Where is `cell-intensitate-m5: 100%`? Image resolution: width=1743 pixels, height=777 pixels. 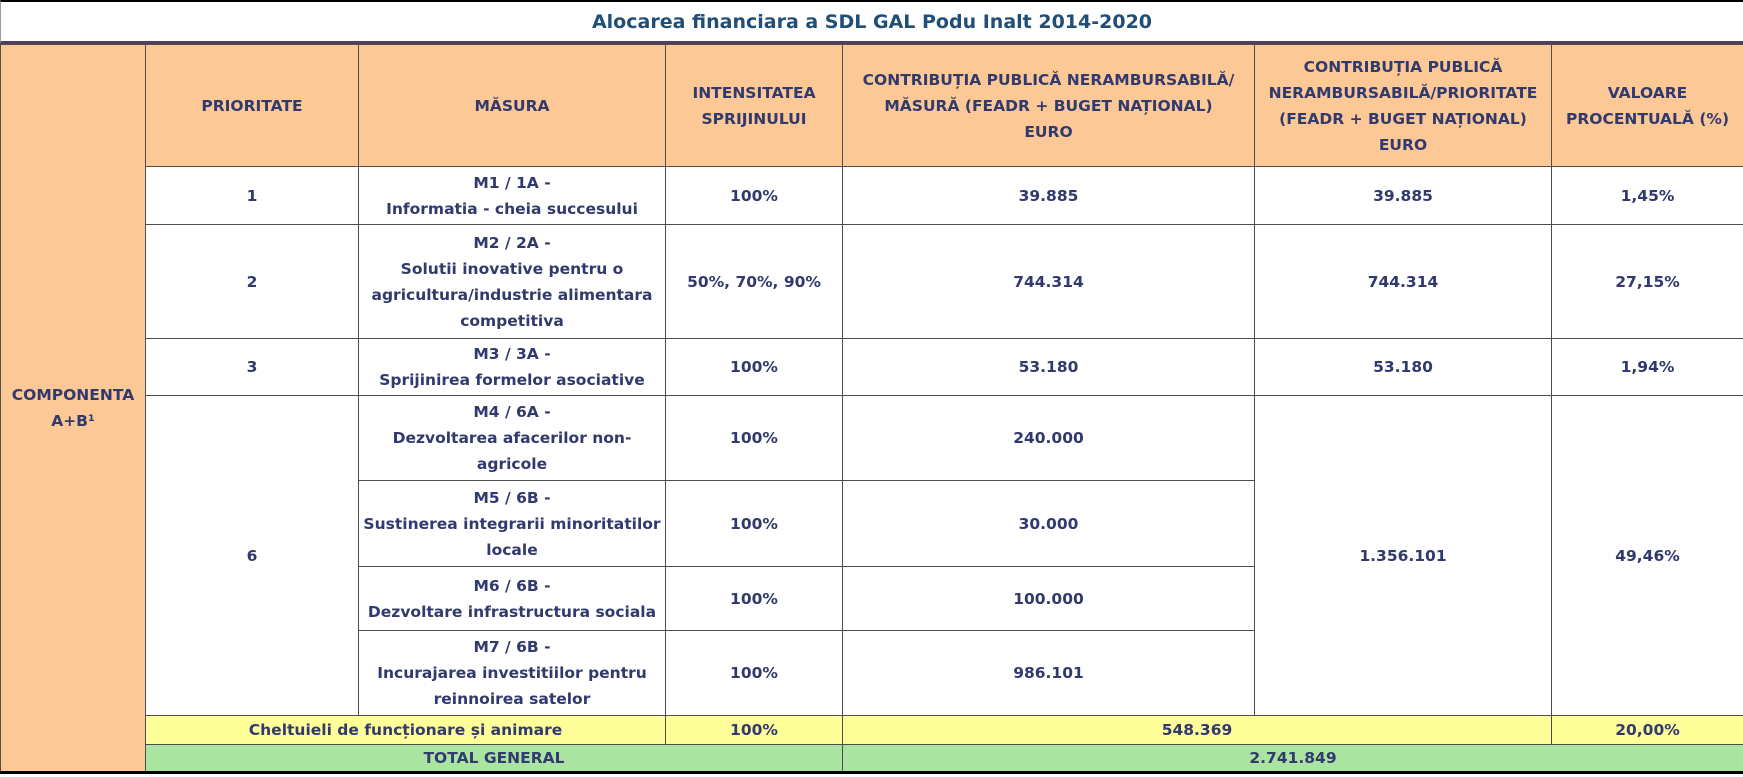
cell-intensitate-m5: 100% is located at coordinates (754, 523).